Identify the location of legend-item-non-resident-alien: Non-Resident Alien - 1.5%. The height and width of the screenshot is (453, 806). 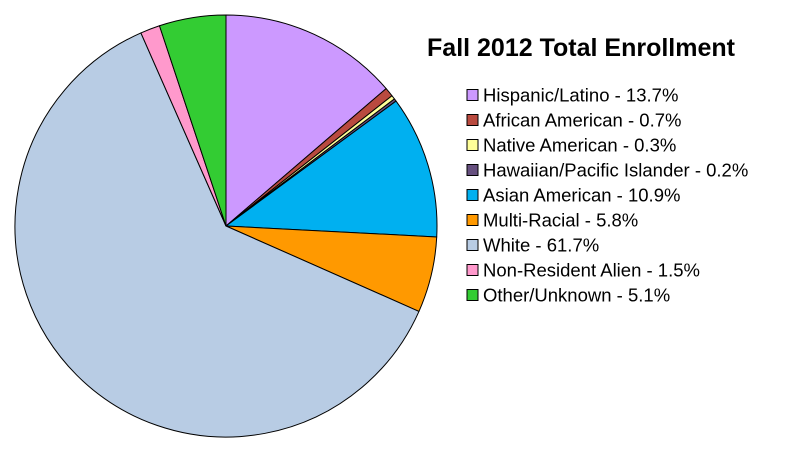
(583, 270).